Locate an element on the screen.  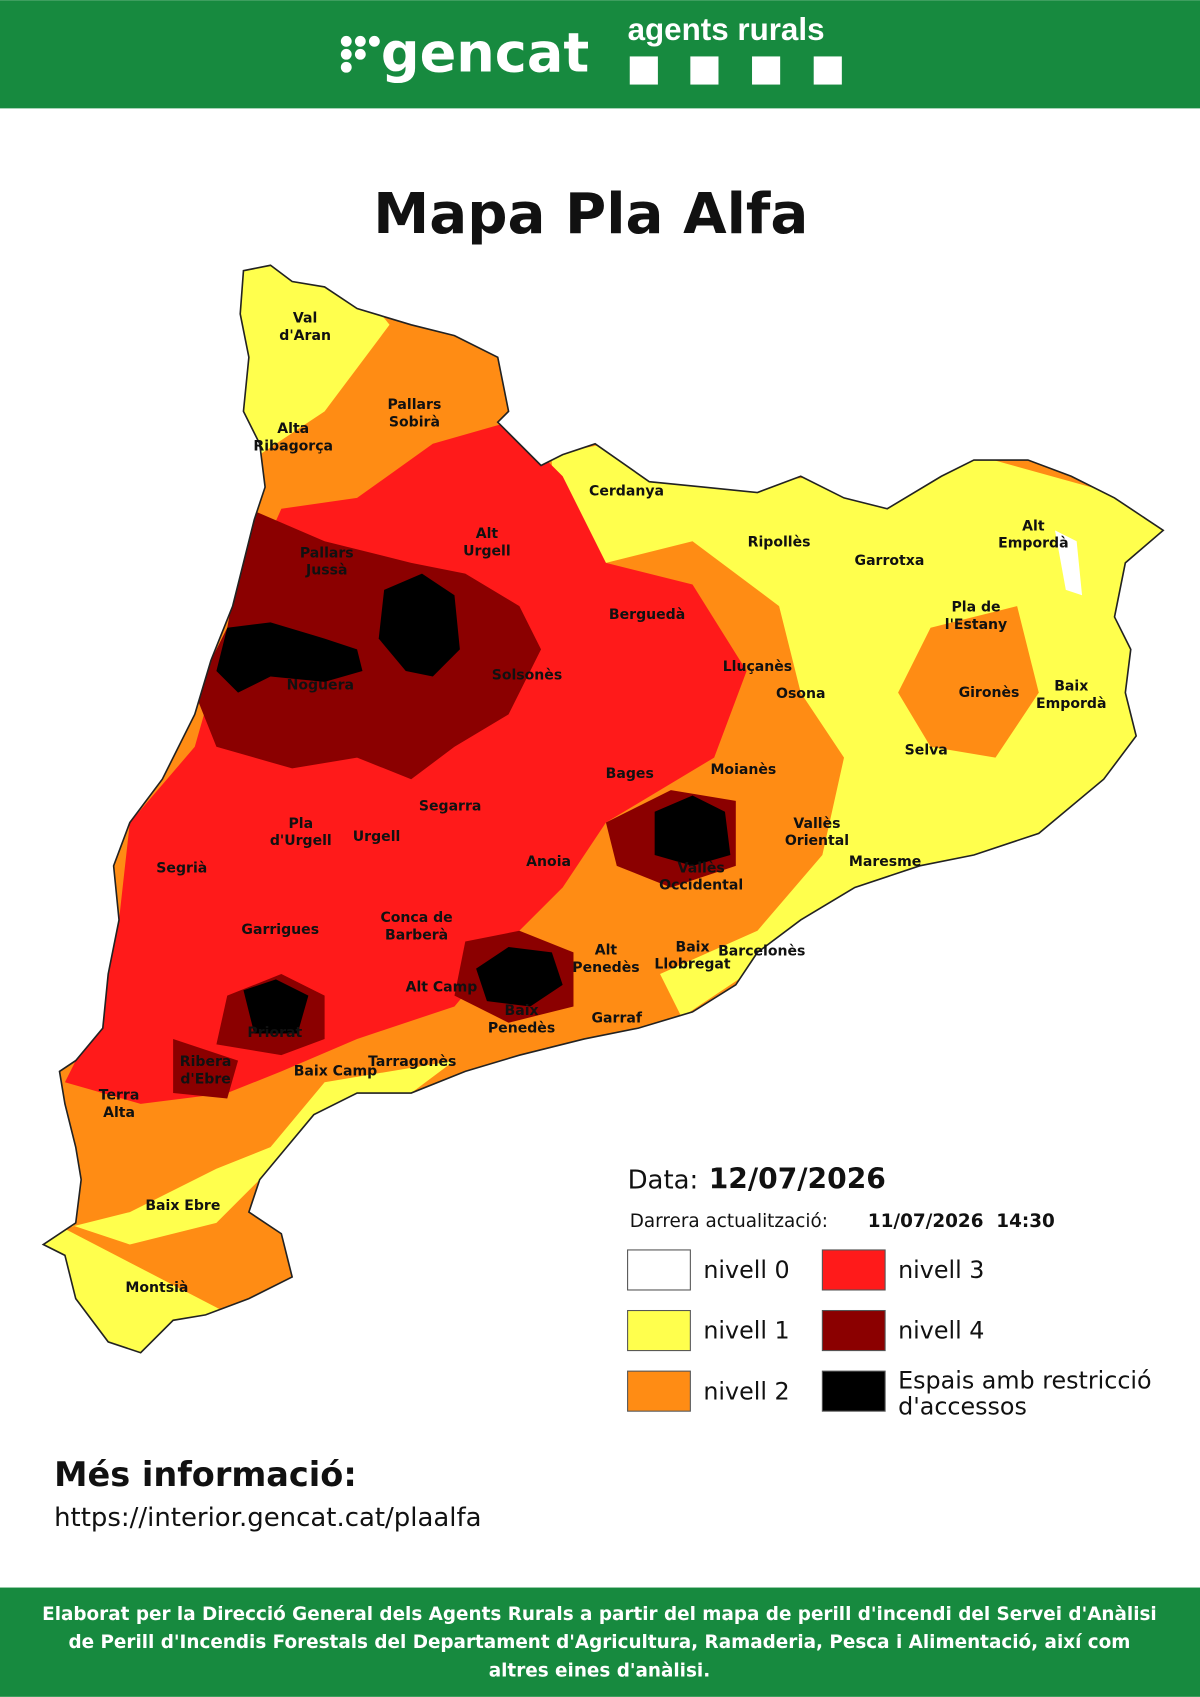
region-label: d'Urgell is located at coordinates (301, 841).